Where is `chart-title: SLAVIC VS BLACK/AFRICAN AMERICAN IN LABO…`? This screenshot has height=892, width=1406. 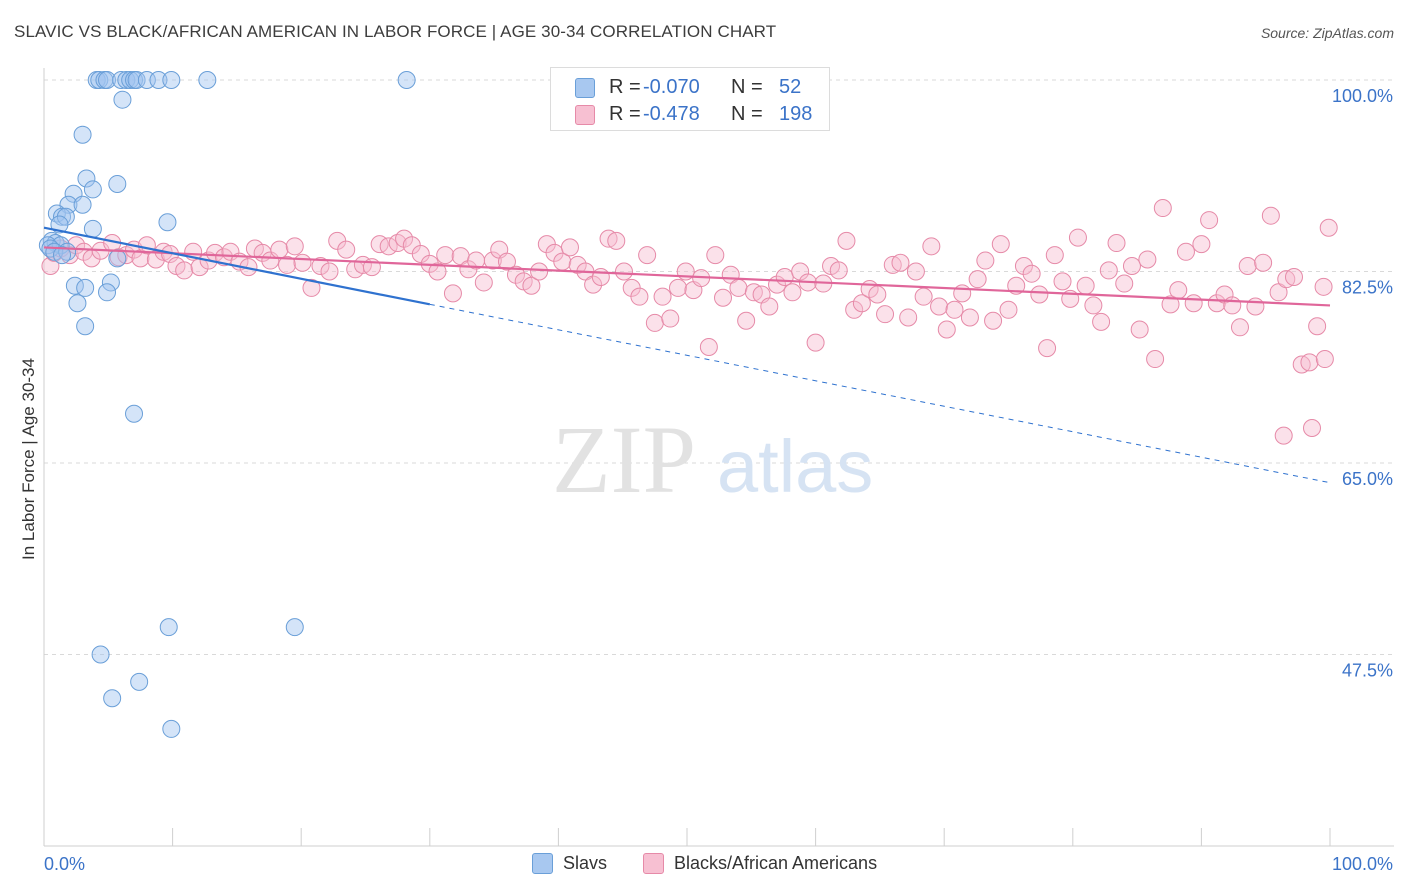
chart-title: SLAVIC VS BLACK/AFRICAN AMERICAN IN LABO… is located at coordinates (395, 31).